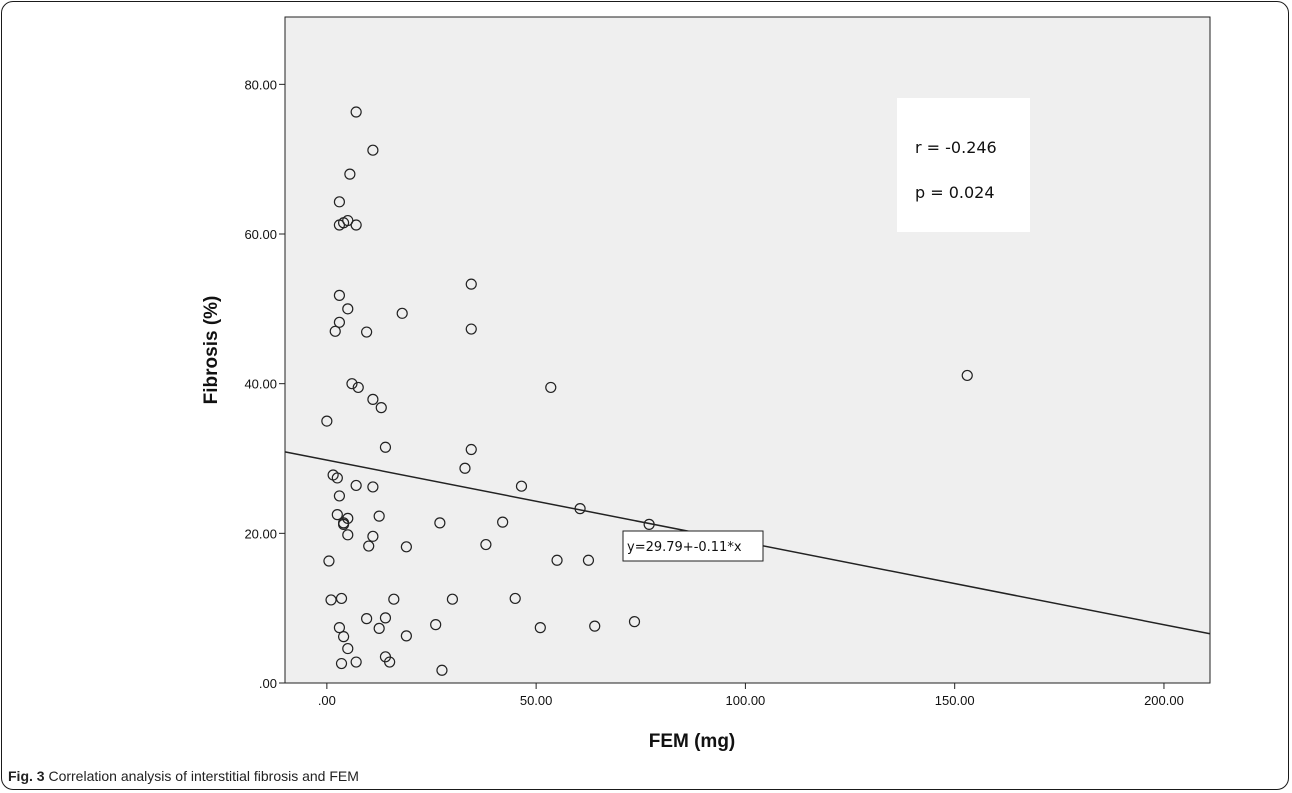 The width and height of the screenshot is (1292, 793). I want to click on y-tick-label: 20.00, so click(260, 533).